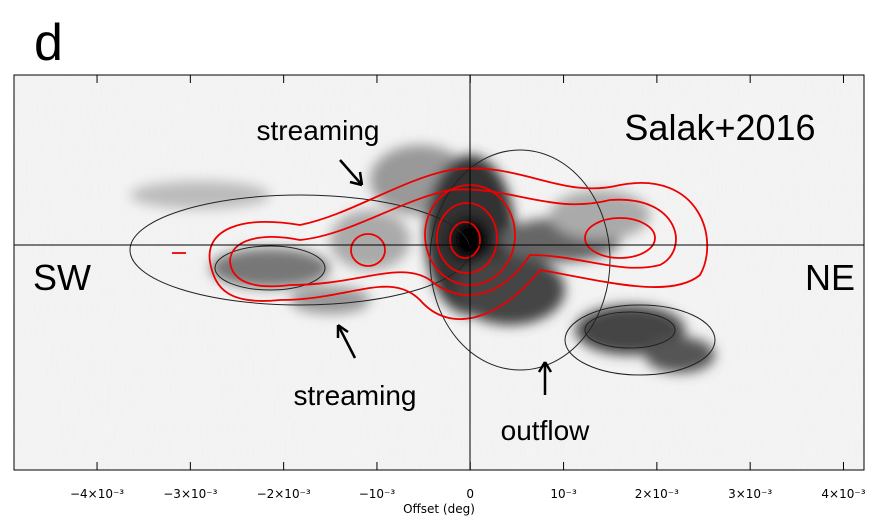 The width and height of the screenshot is (879, 525). I want to click on x-axis-label: Offset (deg), so click(439, 509).